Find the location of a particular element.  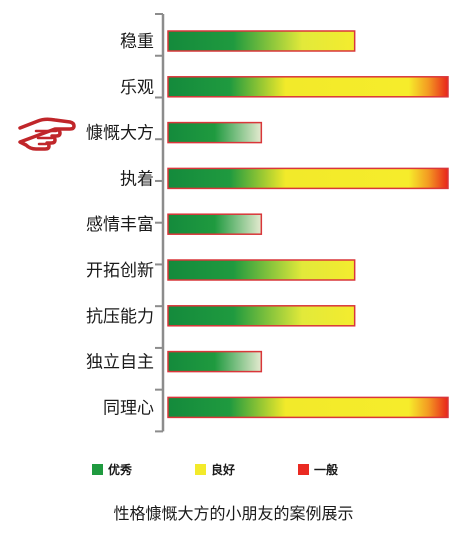

category-label: 感情丰富 is located at coordinates (120, 225).